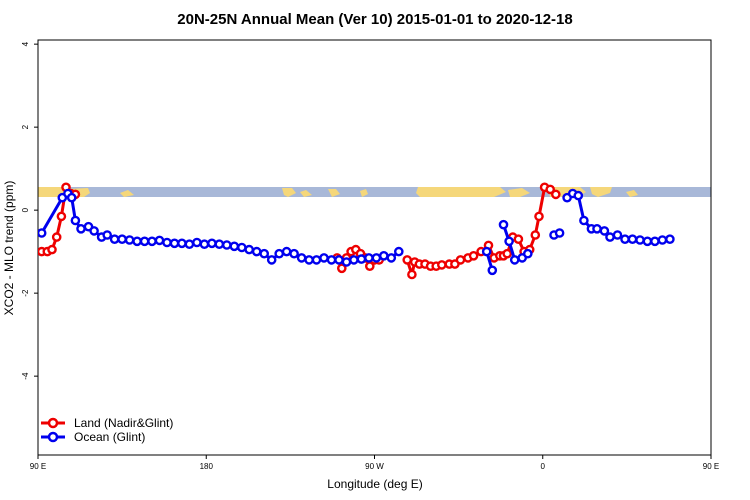  Describe the element at coordinates (25, 293) in the screenshot. I see `y-tick-label: -2` at that location.